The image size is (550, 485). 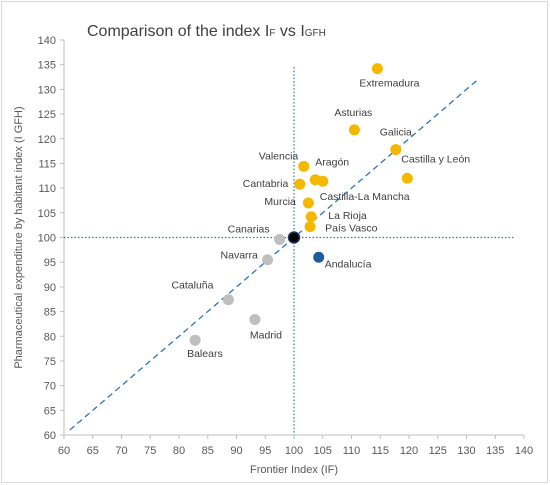 I want to click on data-label: Madrid, so click(x=266, y=335).